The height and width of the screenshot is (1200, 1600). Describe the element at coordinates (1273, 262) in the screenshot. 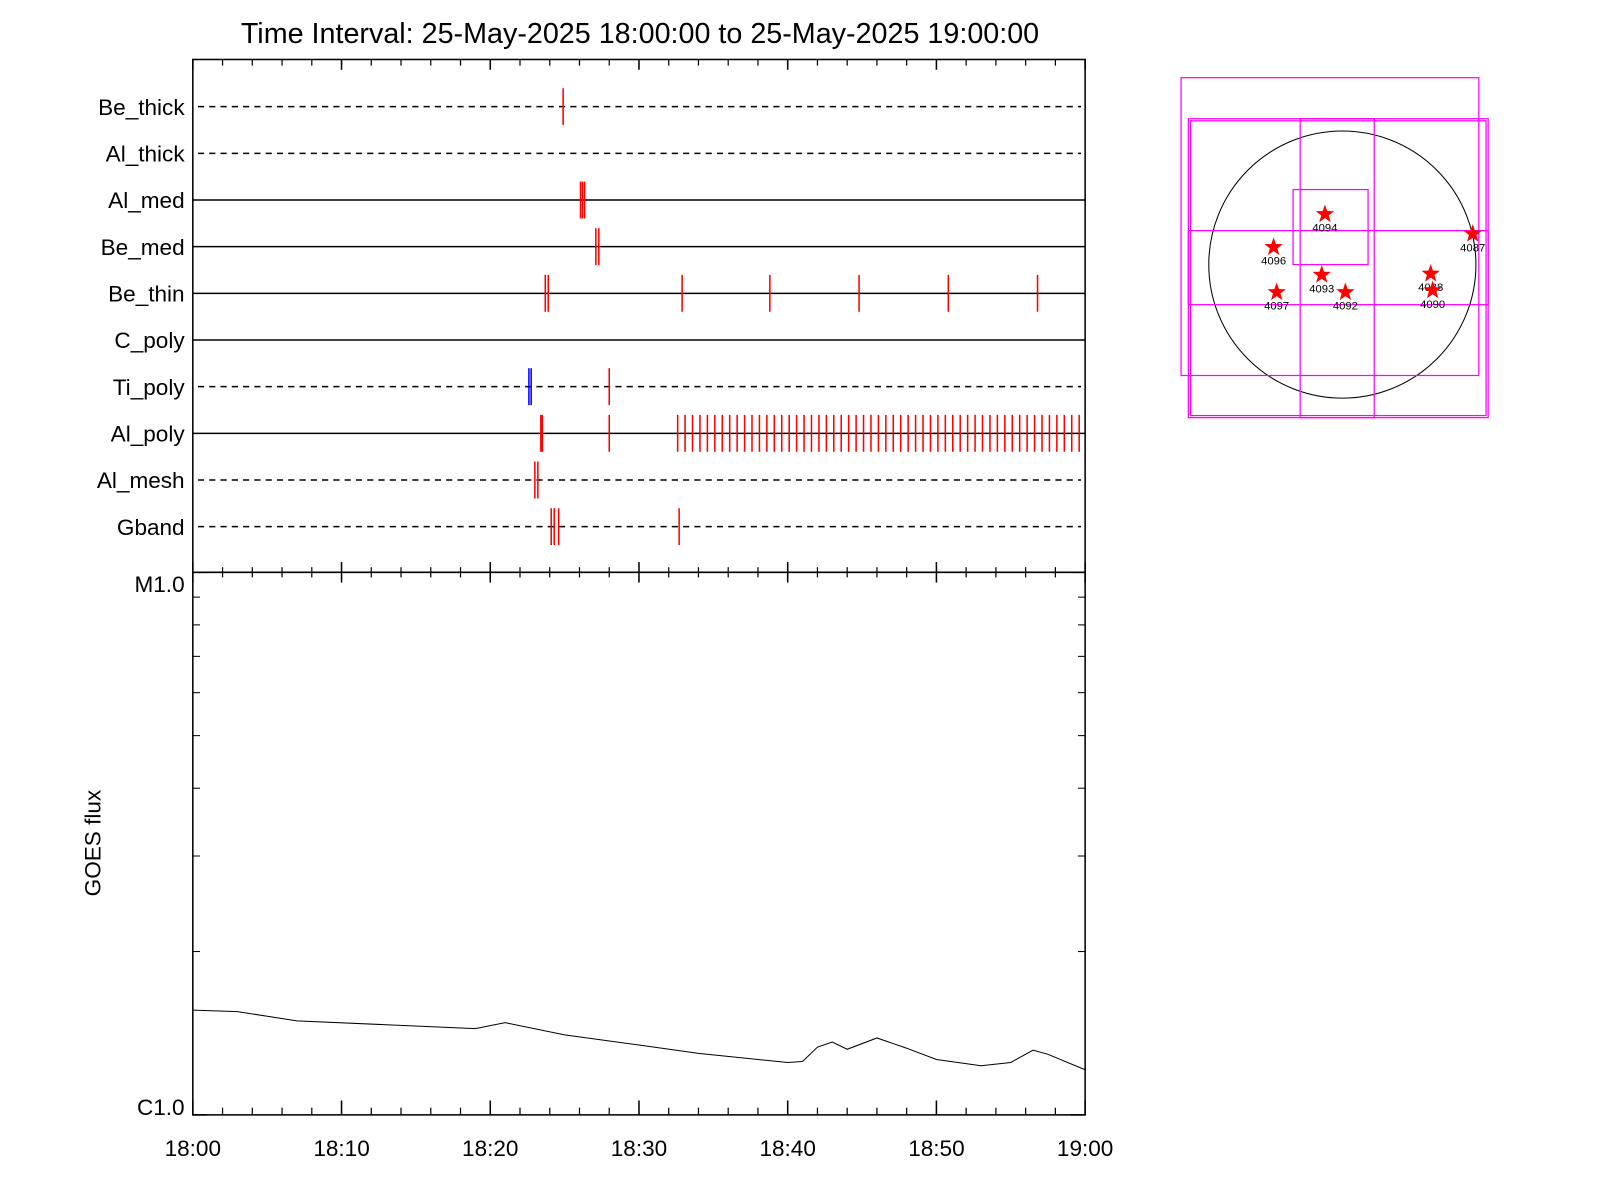

I see `ar-label: 4096` at that location.